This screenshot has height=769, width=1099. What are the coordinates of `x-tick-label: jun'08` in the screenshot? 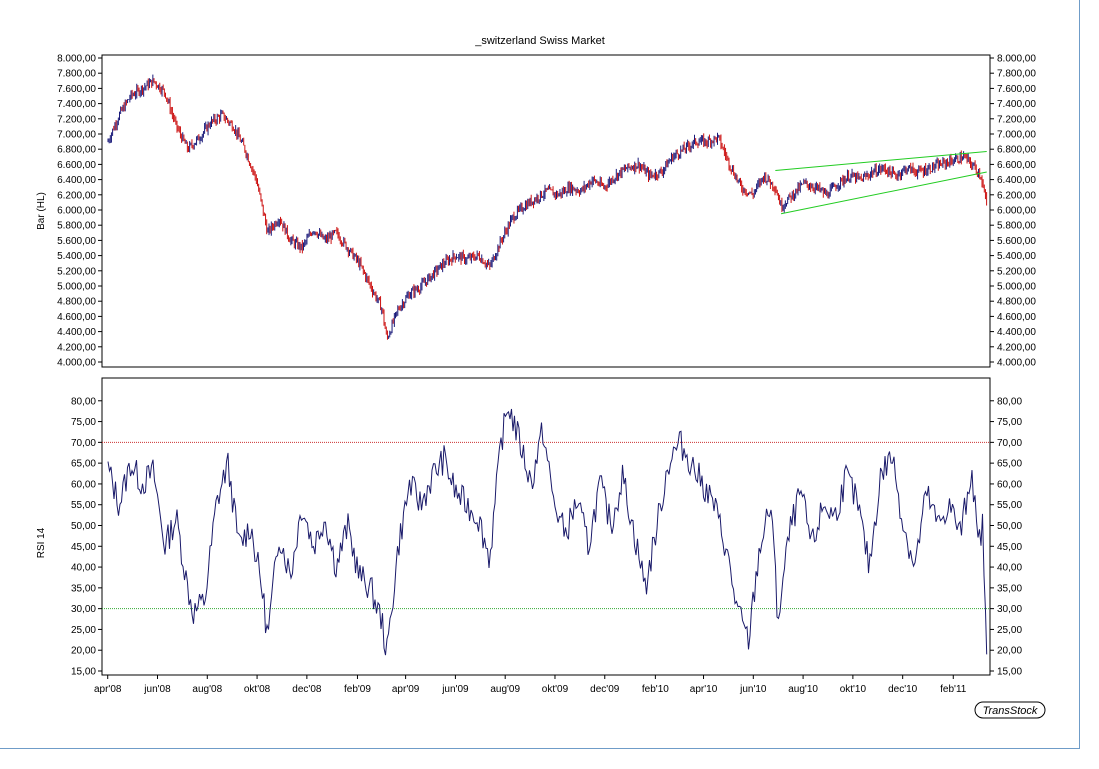 It's located at (157, 689).